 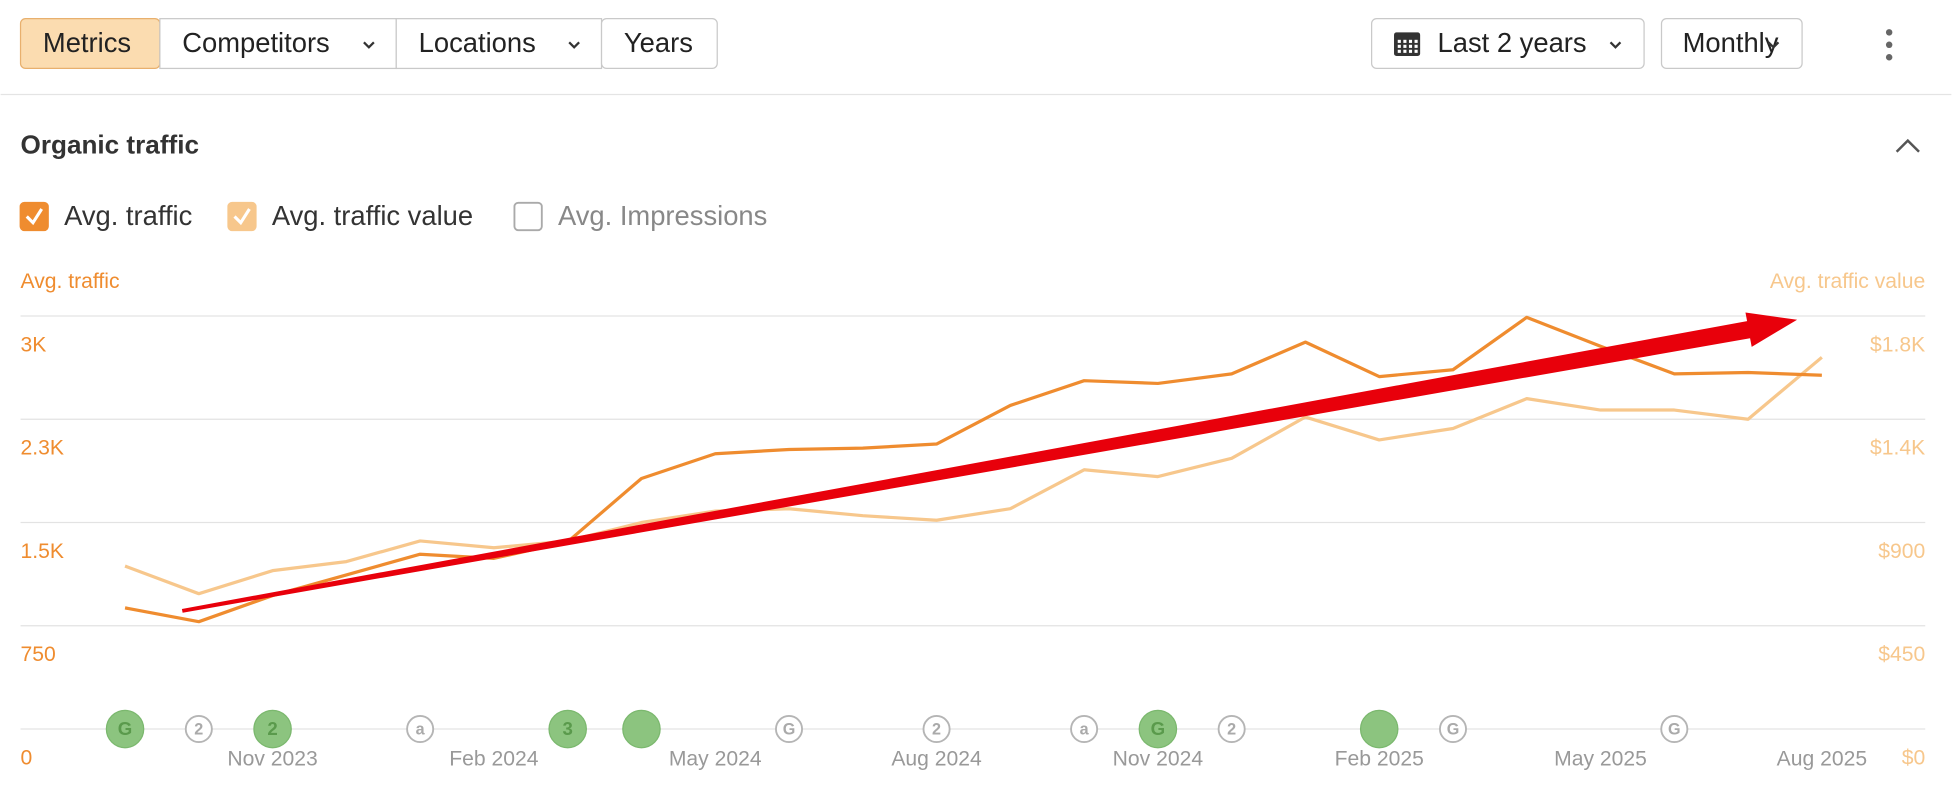 I want to click on x-tick-label: Feb 2024, so click(x=494, y=759).